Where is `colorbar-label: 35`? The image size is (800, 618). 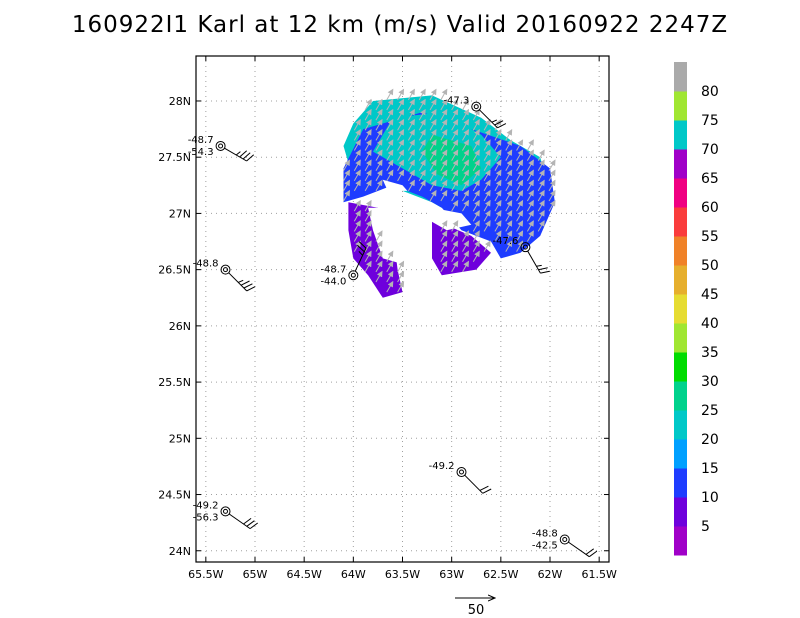 colorbar-label: 35 is located at coordinates (710, 353).